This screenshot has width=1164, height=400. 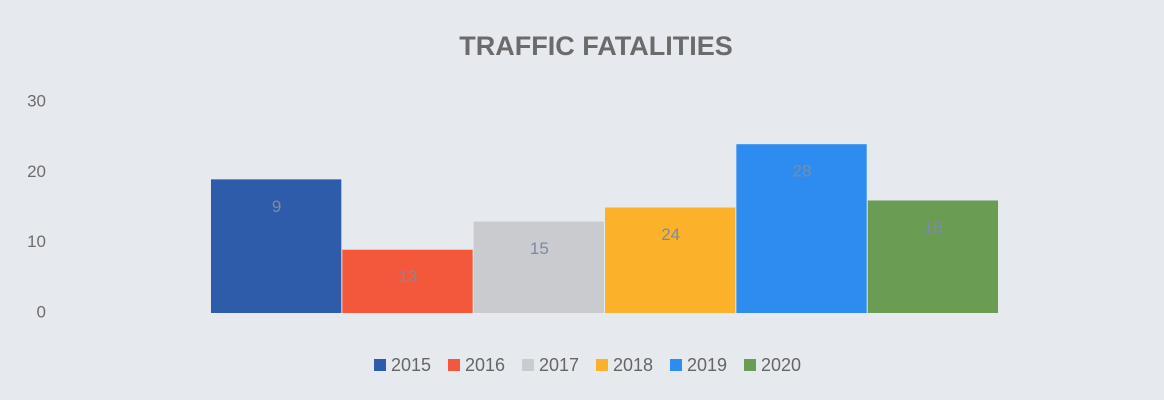 I want to click on data-label: 28, so click(x=802, y=171).